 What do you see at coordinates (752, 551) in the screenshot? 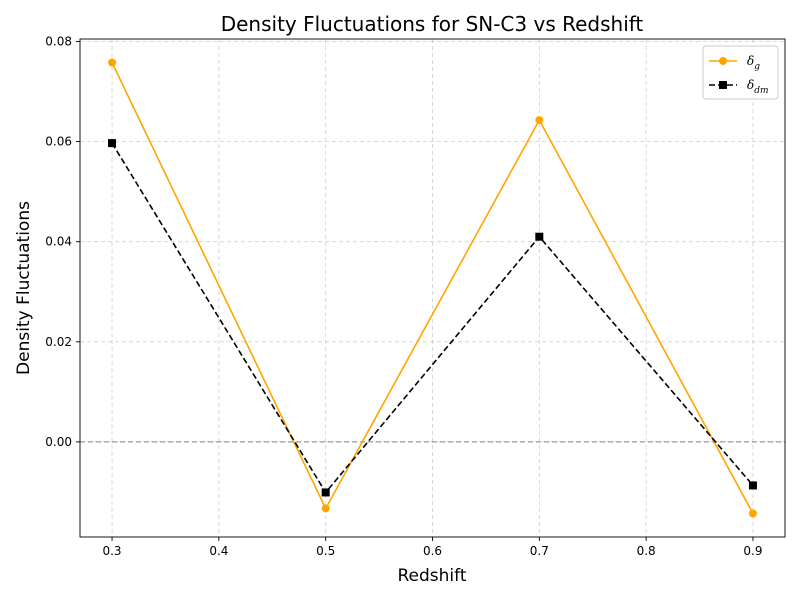
I see `x-tick-label: 0.9` at bounding box center [752, 551].